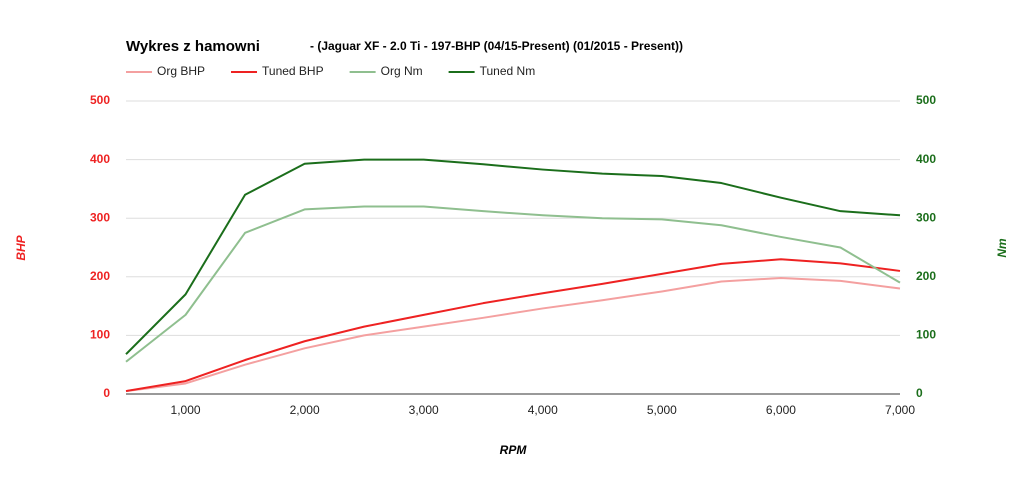 Image resolution: width=1024 pixels, height=490 pixels. Describe the element at coordinates (193, 46) in the screenshot. I see `chart-title: Wykres z hamowni` at that location.